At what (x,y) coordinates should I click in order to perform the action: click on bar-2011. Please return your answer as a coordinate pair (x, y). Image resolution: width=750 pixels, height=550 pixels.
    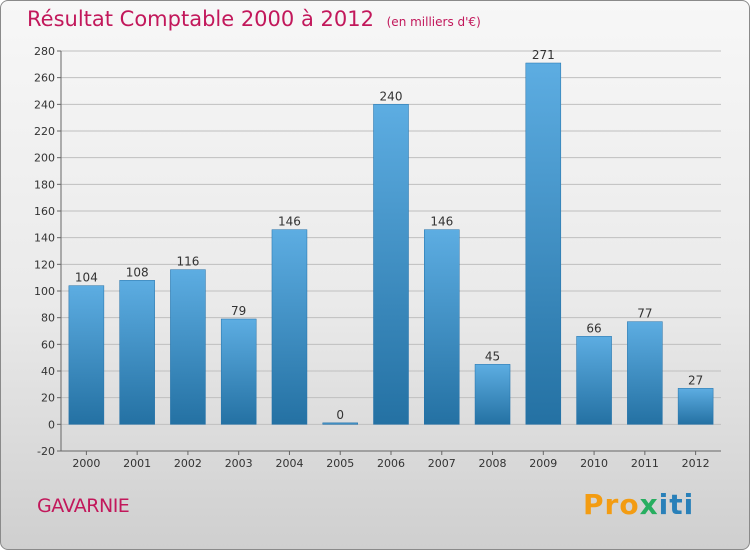
    Looking at the image, I should click on (645, 373).